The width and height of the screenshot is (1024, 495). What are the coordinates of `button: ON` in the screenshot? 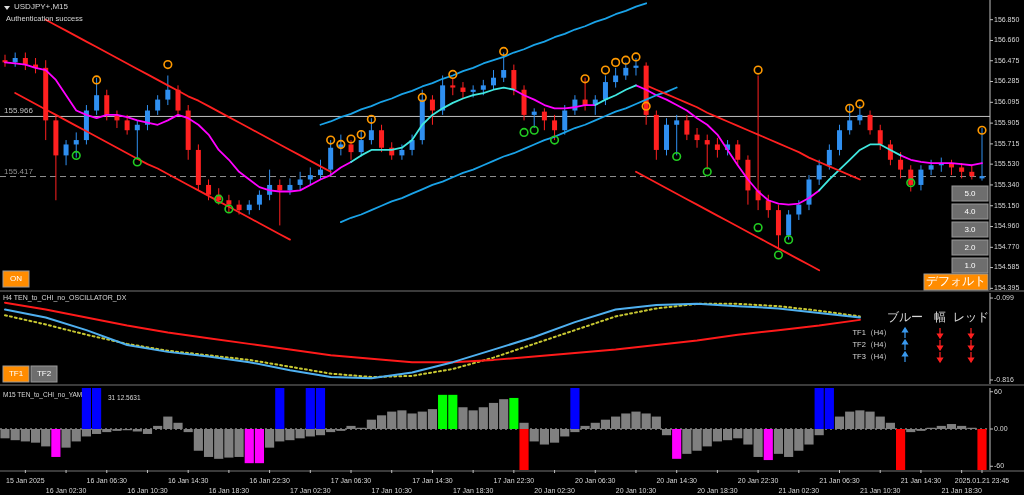 It's located at (16, 279).